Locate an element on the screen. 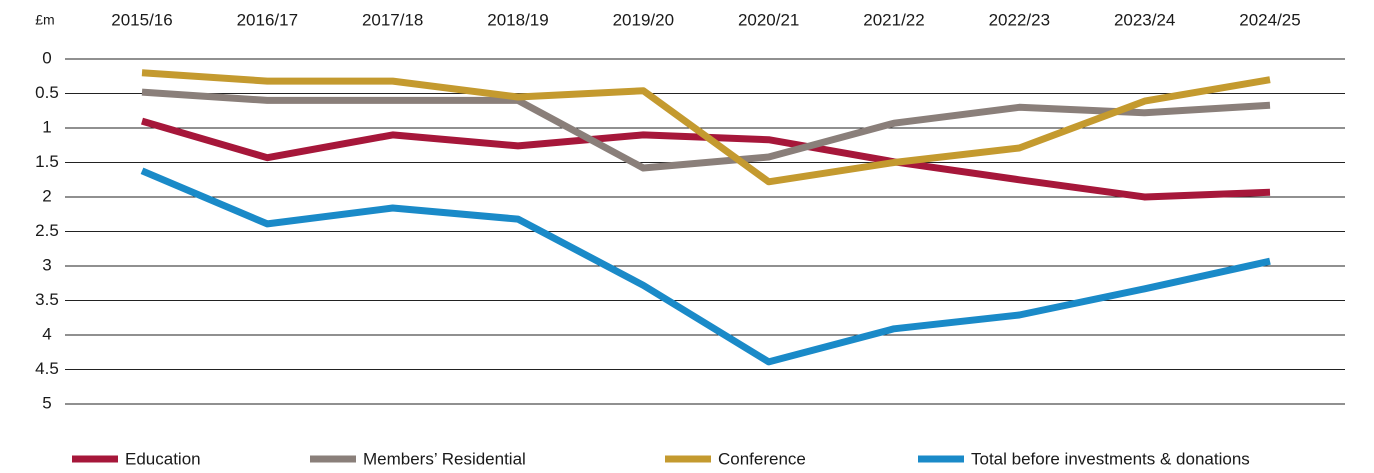 The width and height of the screenshot is (1374, 473). x-tick-label: 2024/25 is located at coordinates (1269, 19).